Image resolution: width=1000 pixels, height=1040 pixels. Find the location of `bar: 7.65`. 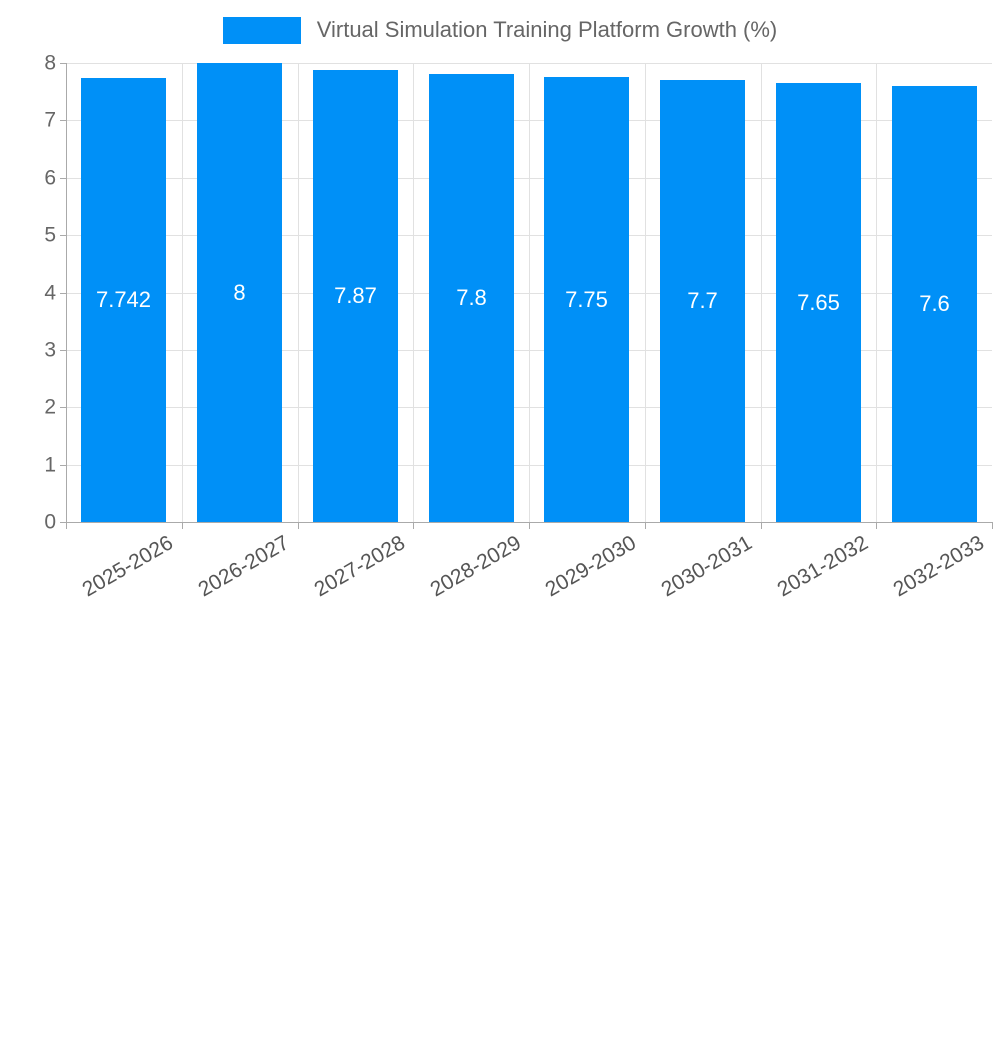

bar: 7.65 is located at coordinates (818, 302).